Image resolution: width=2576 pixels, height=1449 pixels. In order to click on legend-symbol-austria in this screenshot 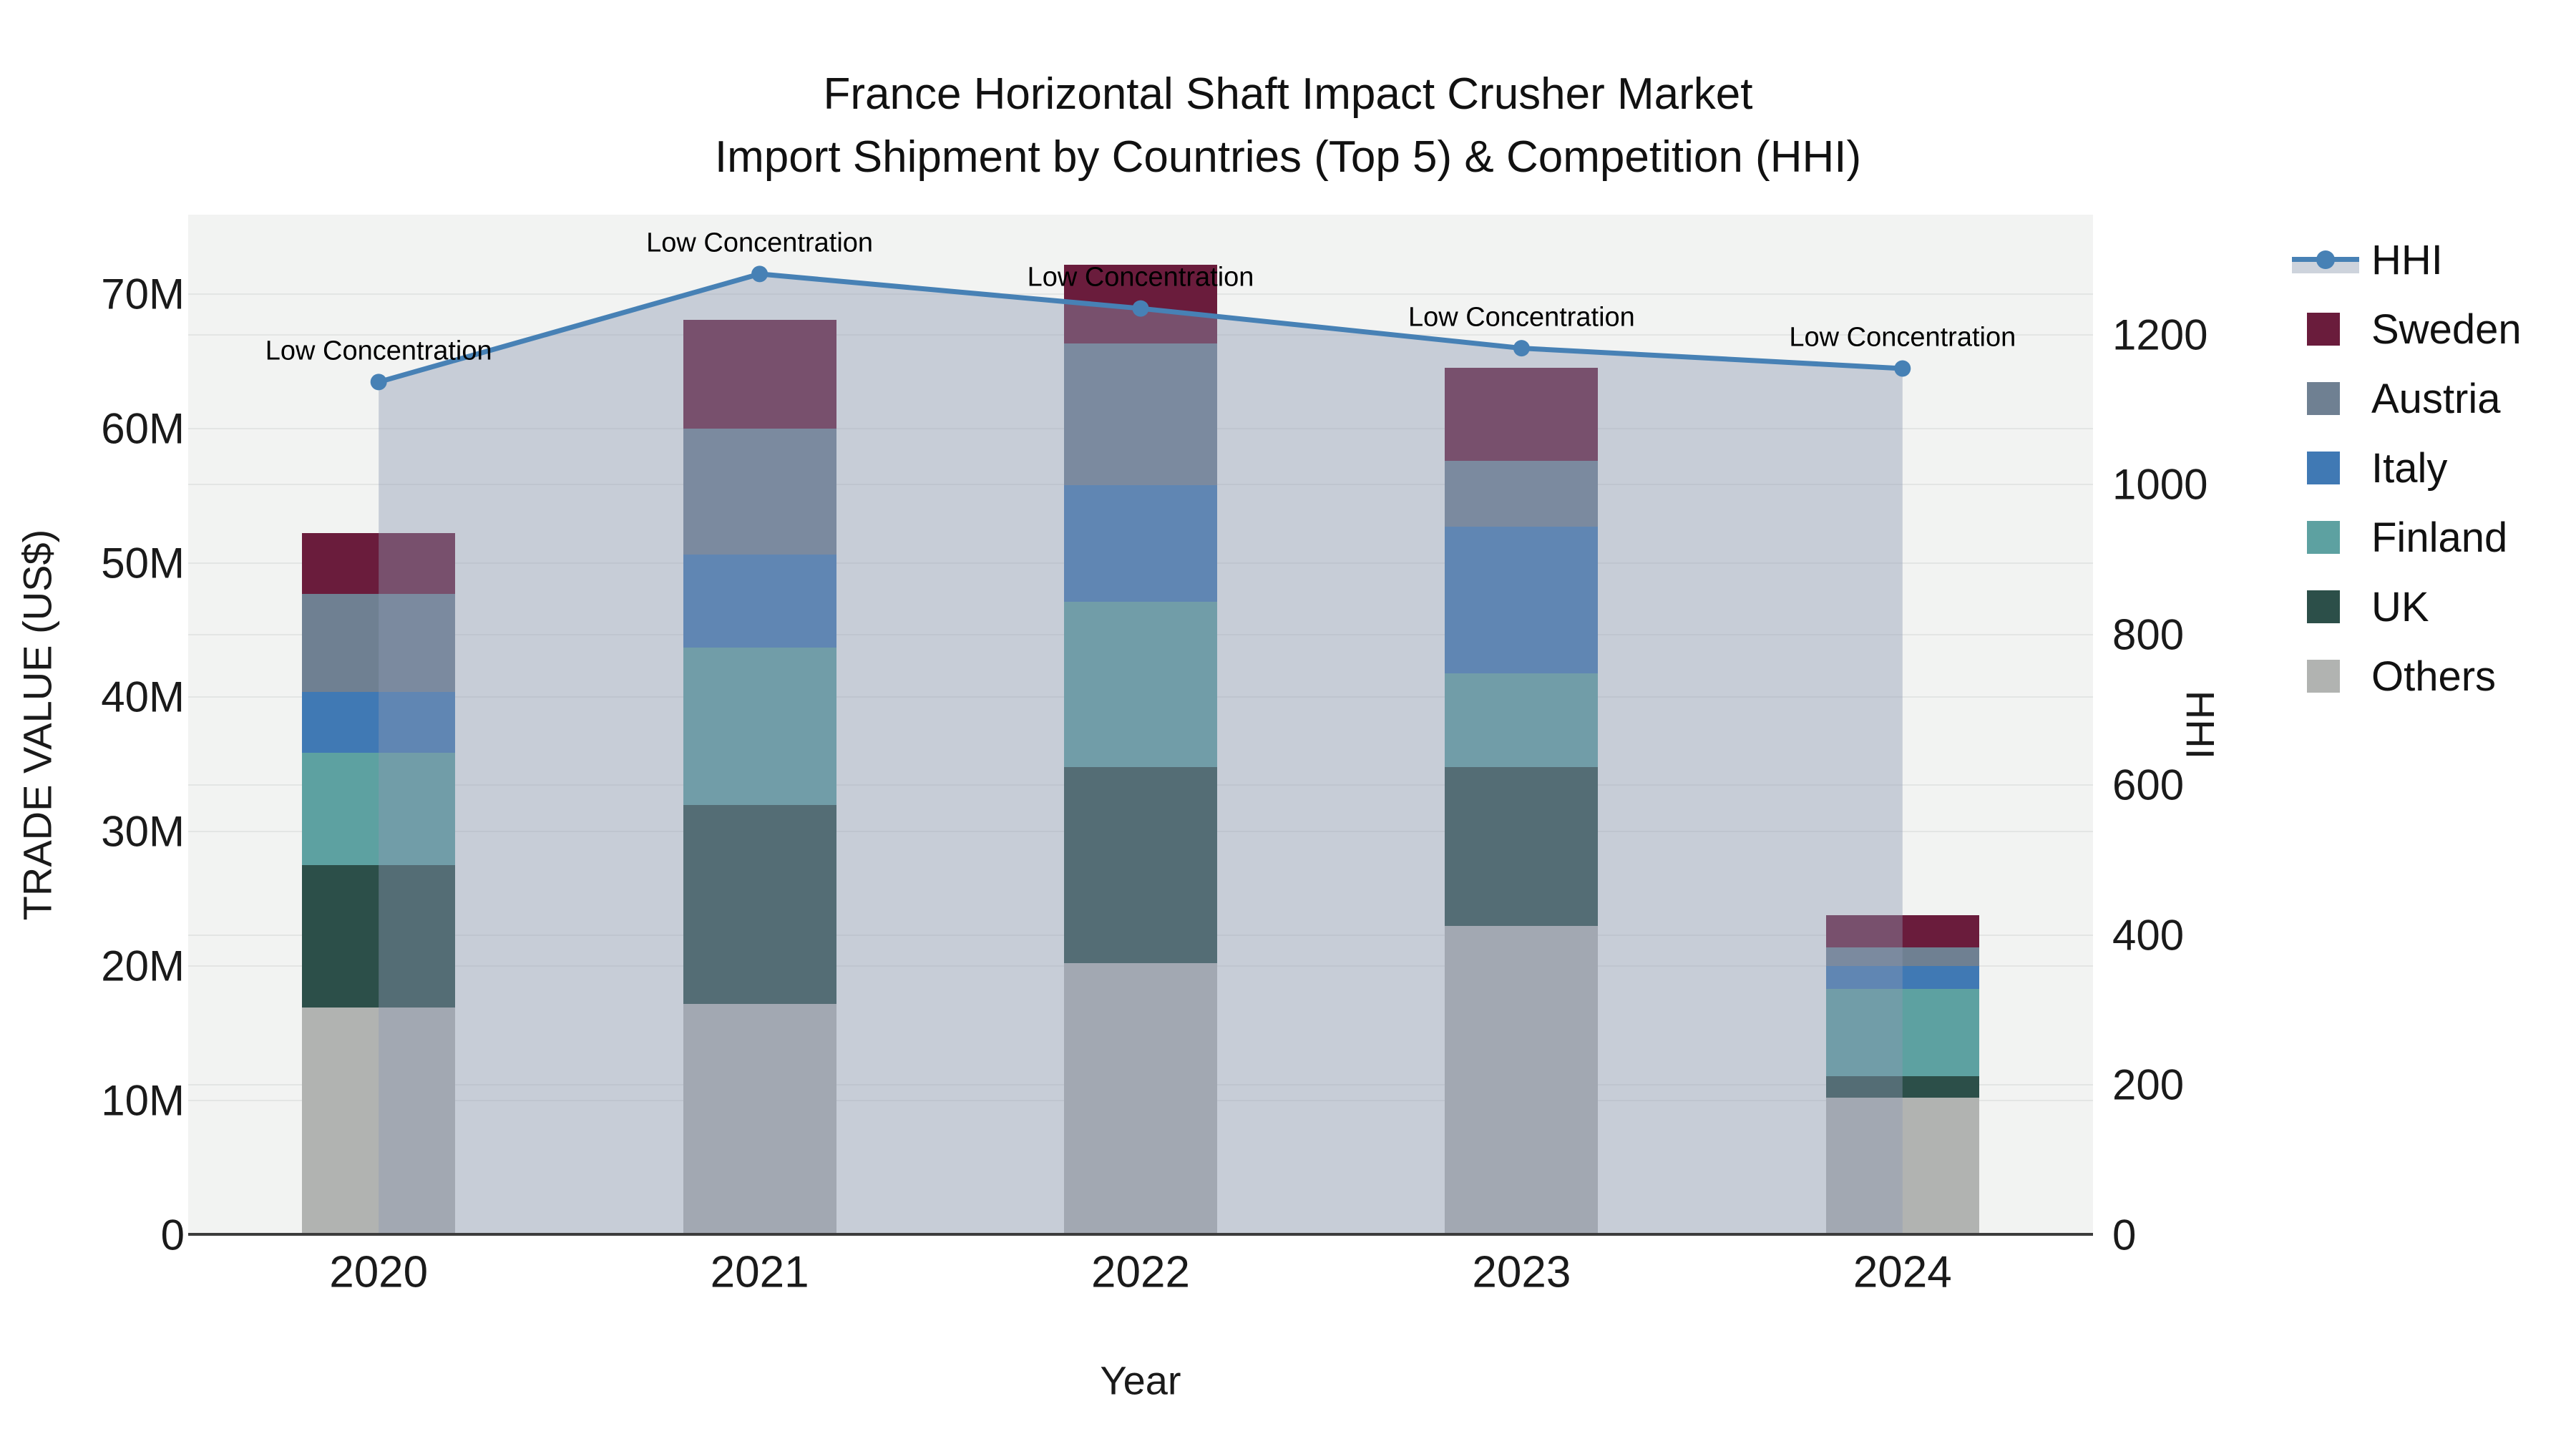, I will do `click(2329, 399)`.